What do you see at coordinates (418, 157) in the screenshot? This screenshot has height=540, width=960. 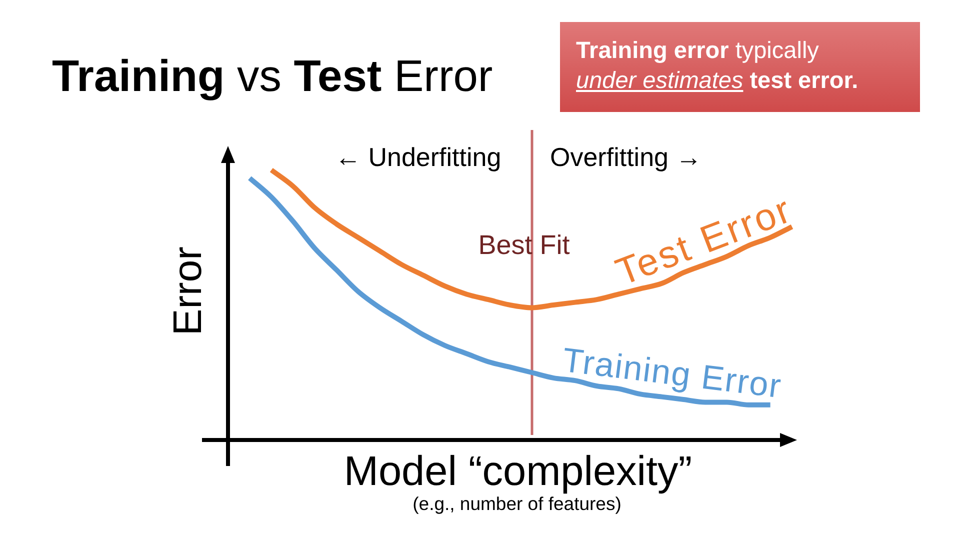 I see `annotation: ← Underfitting` at bounding box center [418, 157].